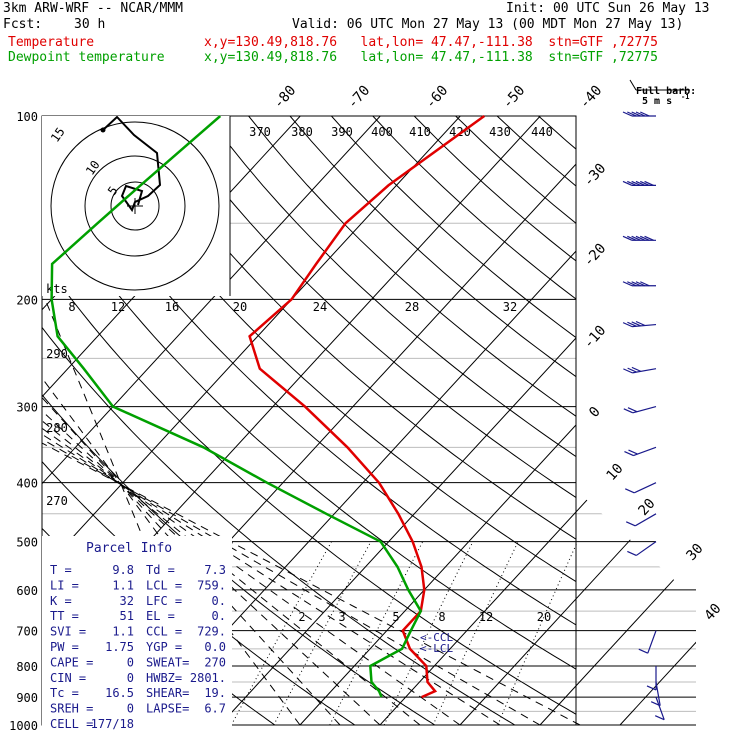 The width and height of the screenshot is (740, 740). I want to click on theta-label: 370, so click(260, 132).